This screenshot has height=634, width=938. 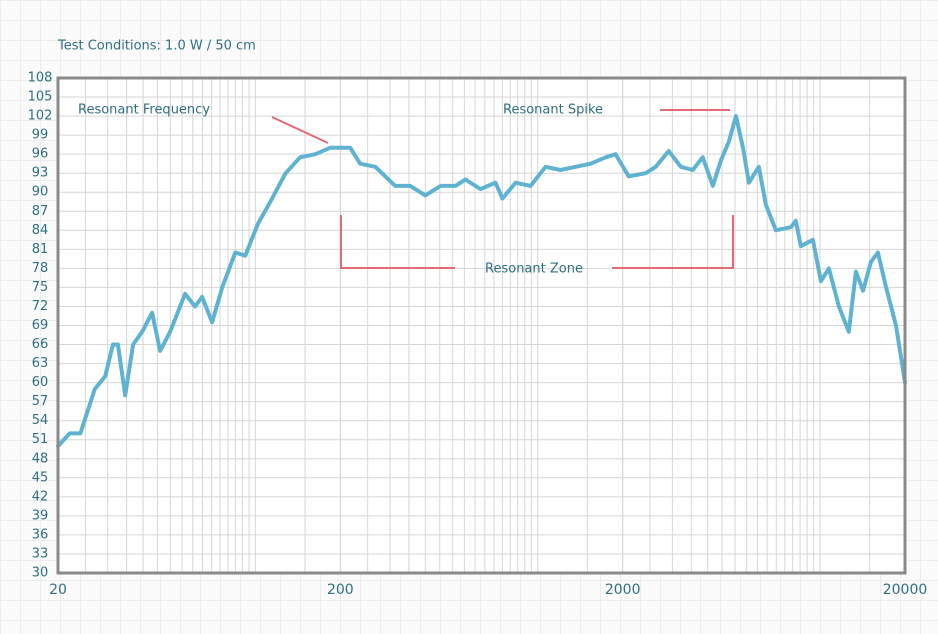 I want to click on x-tick-label: 20, so click(x=58, y=590).